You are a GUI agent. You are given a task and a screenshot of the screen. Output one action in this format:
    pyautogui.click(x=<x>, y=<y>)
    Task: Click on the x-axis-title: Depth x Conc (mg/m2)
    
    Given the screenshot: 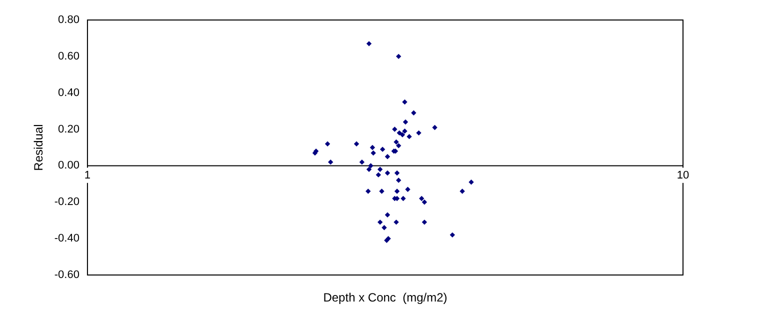 What is the action you would take?
    pyautogui.click(x=385, y=297)
    